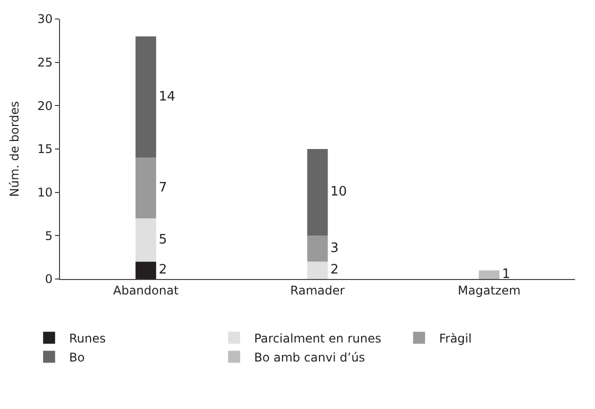 The width and height of the screenshot is (595, 409). Describe the element at coordinates (45, 105) in the screenshot. I see `y-tick-label: 20` at that location.